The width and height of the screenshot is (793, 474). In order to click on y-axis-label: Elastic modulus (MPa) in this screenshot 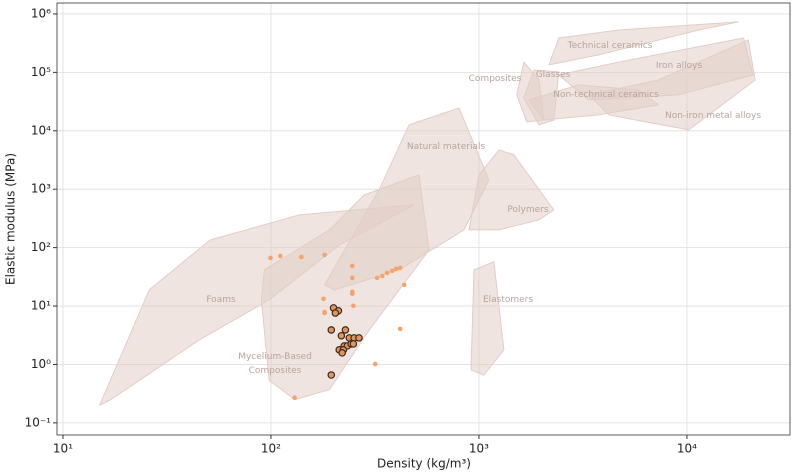, I will do `click(11, 219)`.